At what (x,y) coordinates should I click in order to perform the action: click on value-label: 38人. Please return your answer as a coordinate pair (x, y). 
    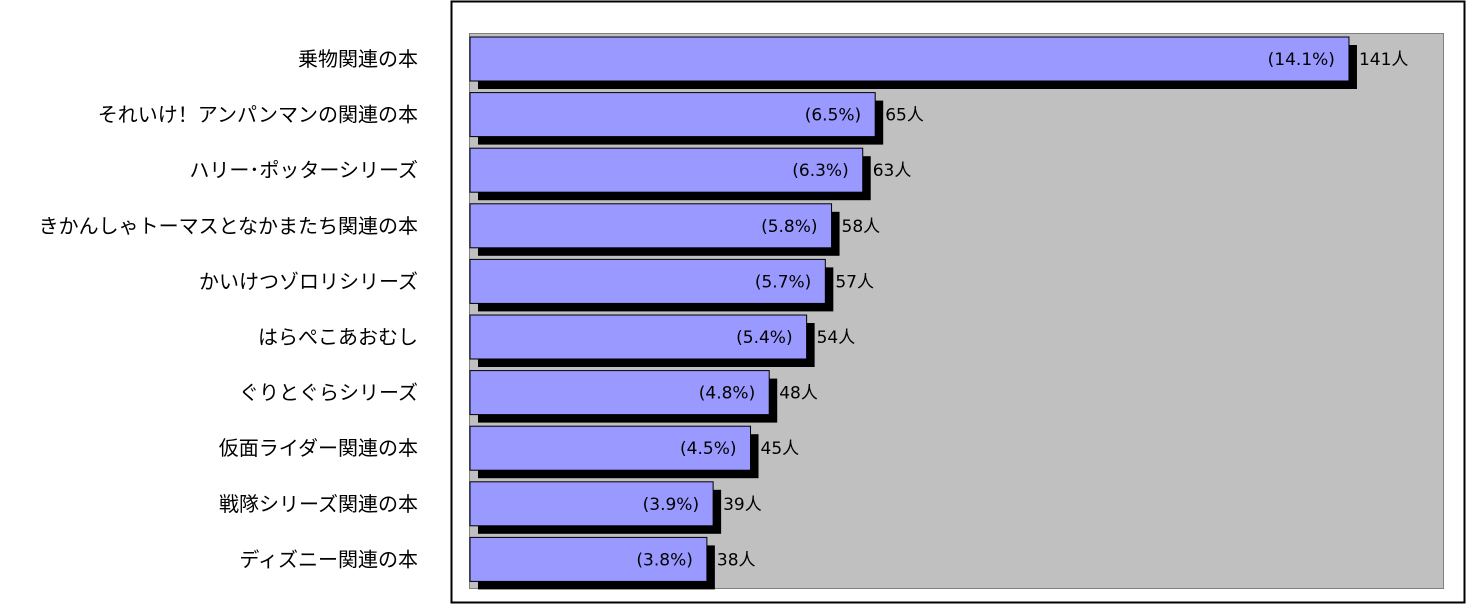
    Looking at the image, I should click on (736, 560).